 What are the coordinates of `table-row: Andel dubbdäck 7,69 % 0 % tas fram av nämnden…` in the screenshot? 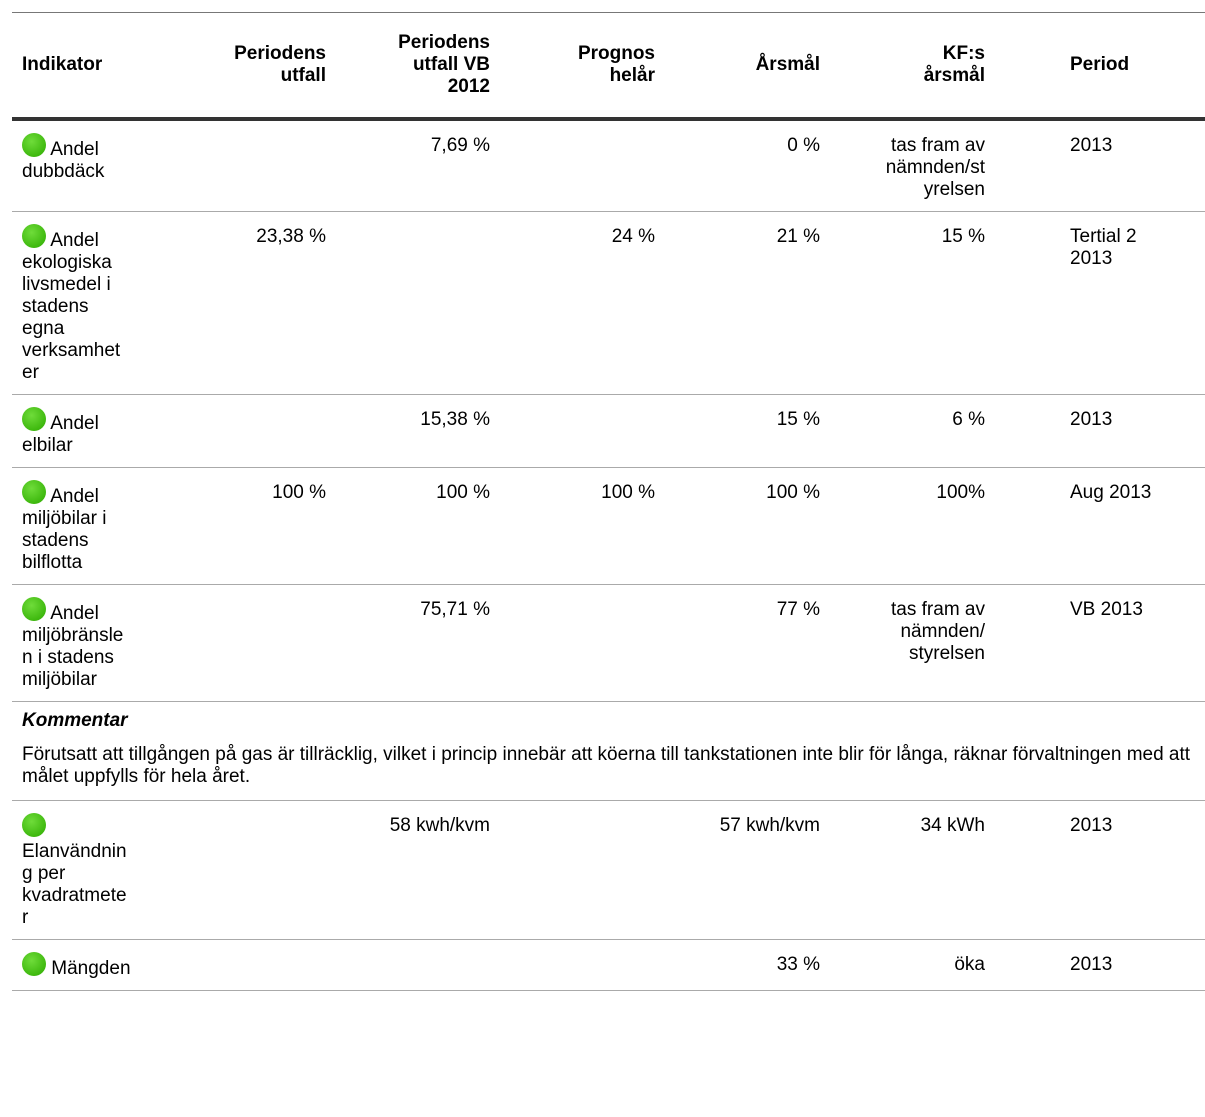 It's located at (608, 165).